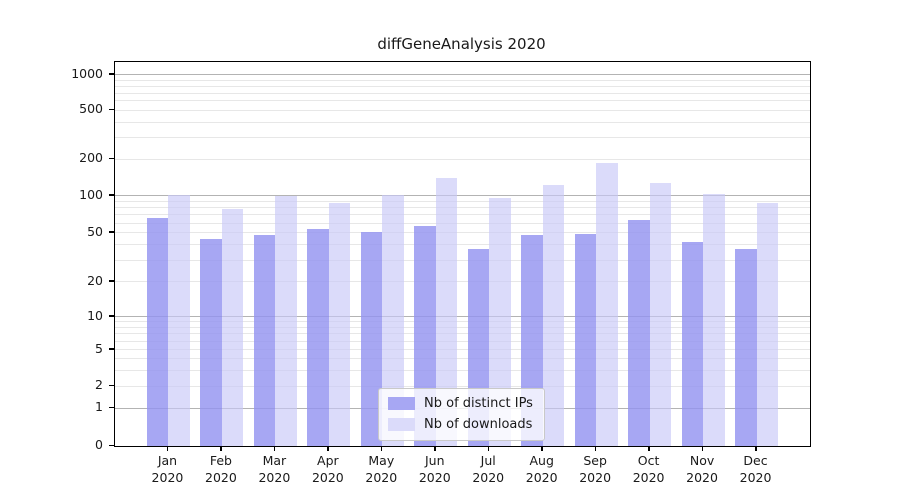  Describe the element at coordinates (478, 403) in the screenshot. I see `legend-label-distinct-ips: Nb of distinct IPs` at that location.